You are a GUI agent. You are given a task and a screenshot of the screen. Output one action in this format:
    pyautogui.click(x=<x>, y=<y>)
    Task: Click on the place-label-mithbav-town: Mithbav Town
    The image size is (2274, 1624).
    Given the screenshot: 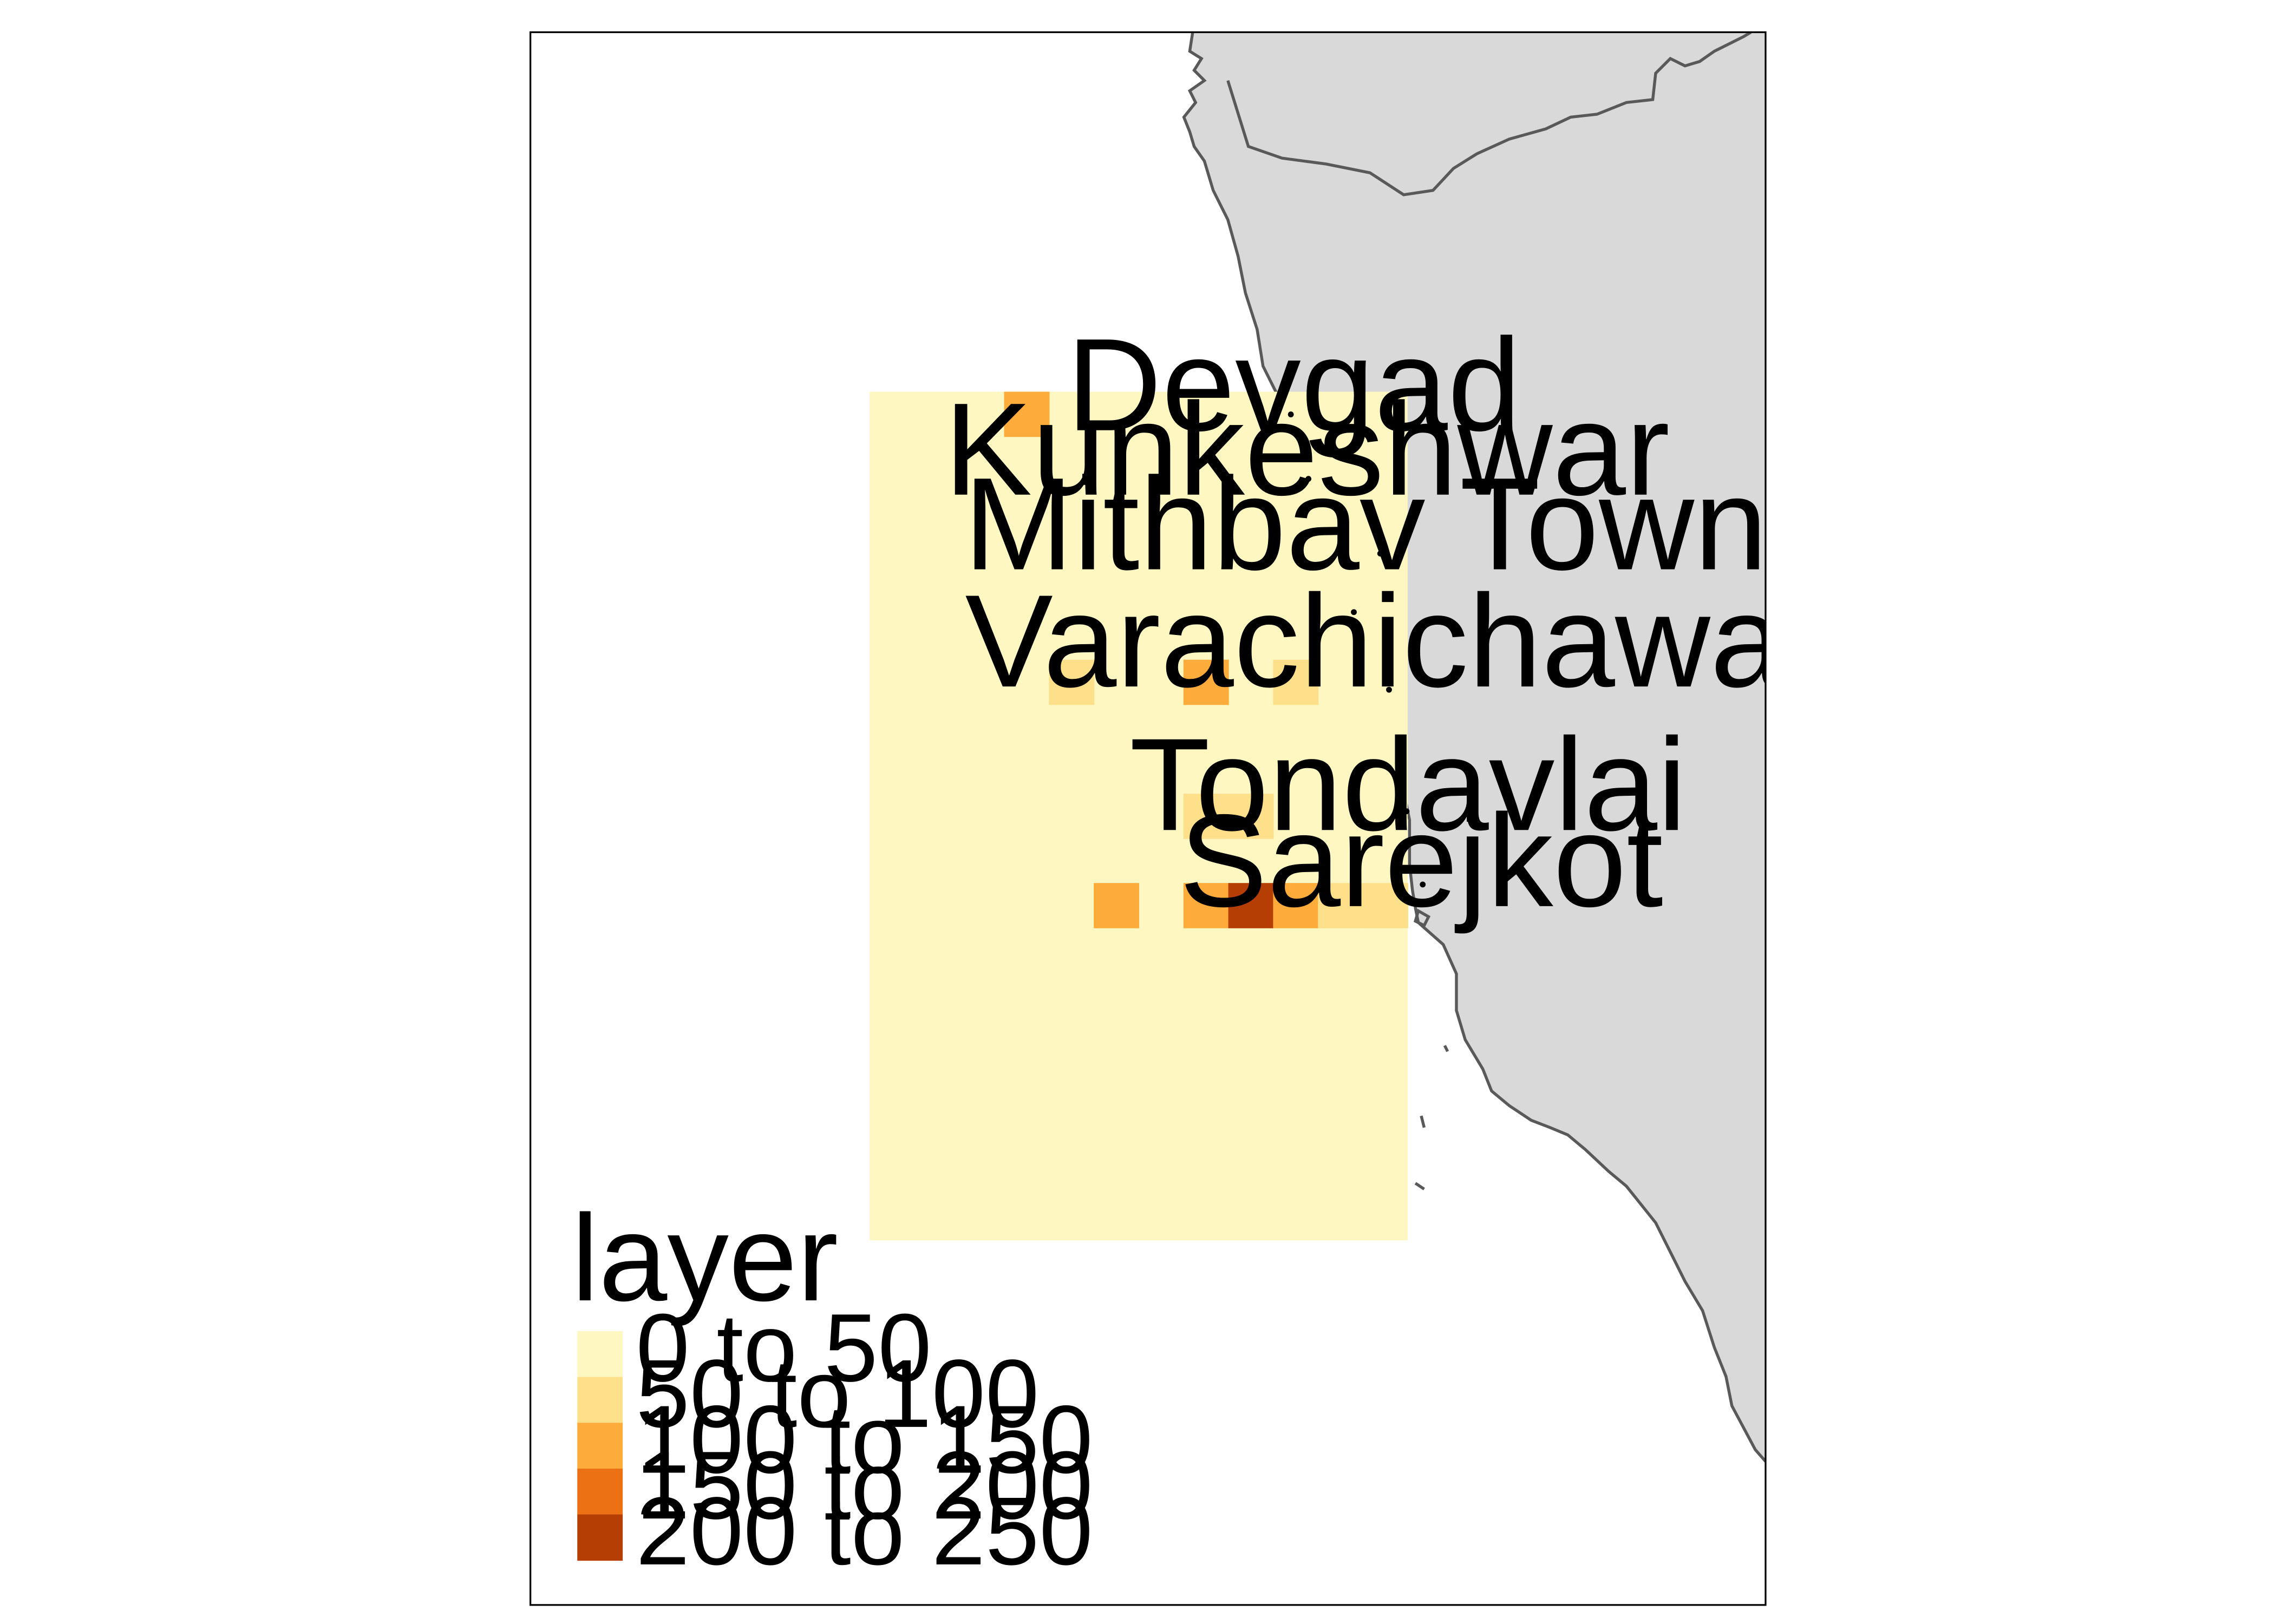 What is the action you would take?
    pyautogui.click(x=1366, y=524)
    